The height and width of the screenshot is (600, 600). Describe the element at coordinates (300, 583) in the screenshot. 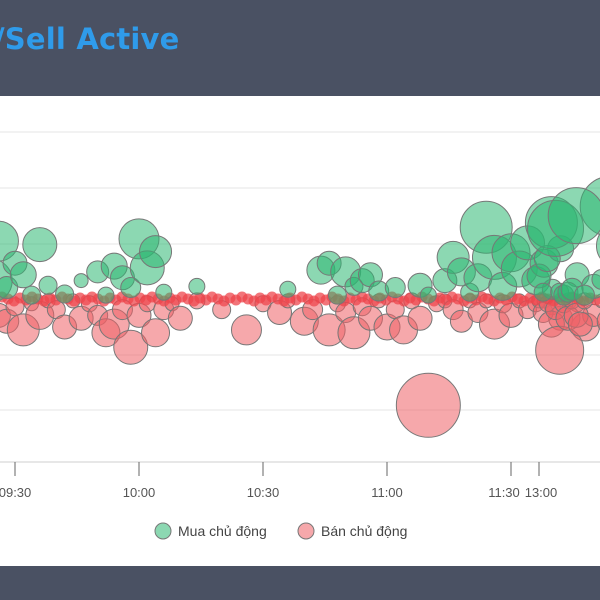

I see `footer-bar` at that location.